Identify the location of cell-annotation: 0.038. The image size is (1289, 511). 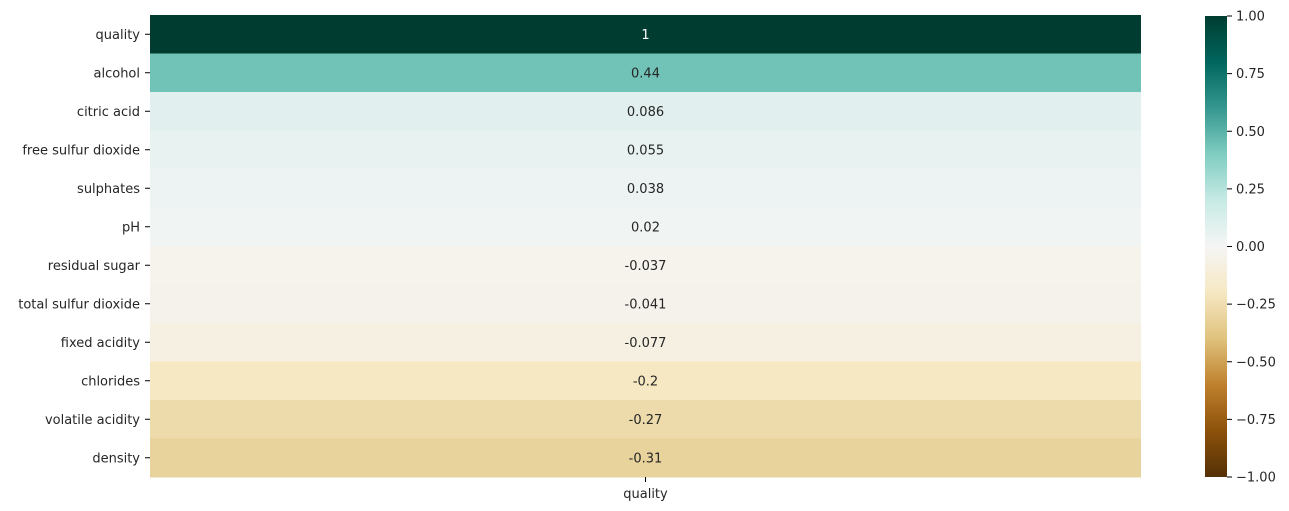
(645, 189).